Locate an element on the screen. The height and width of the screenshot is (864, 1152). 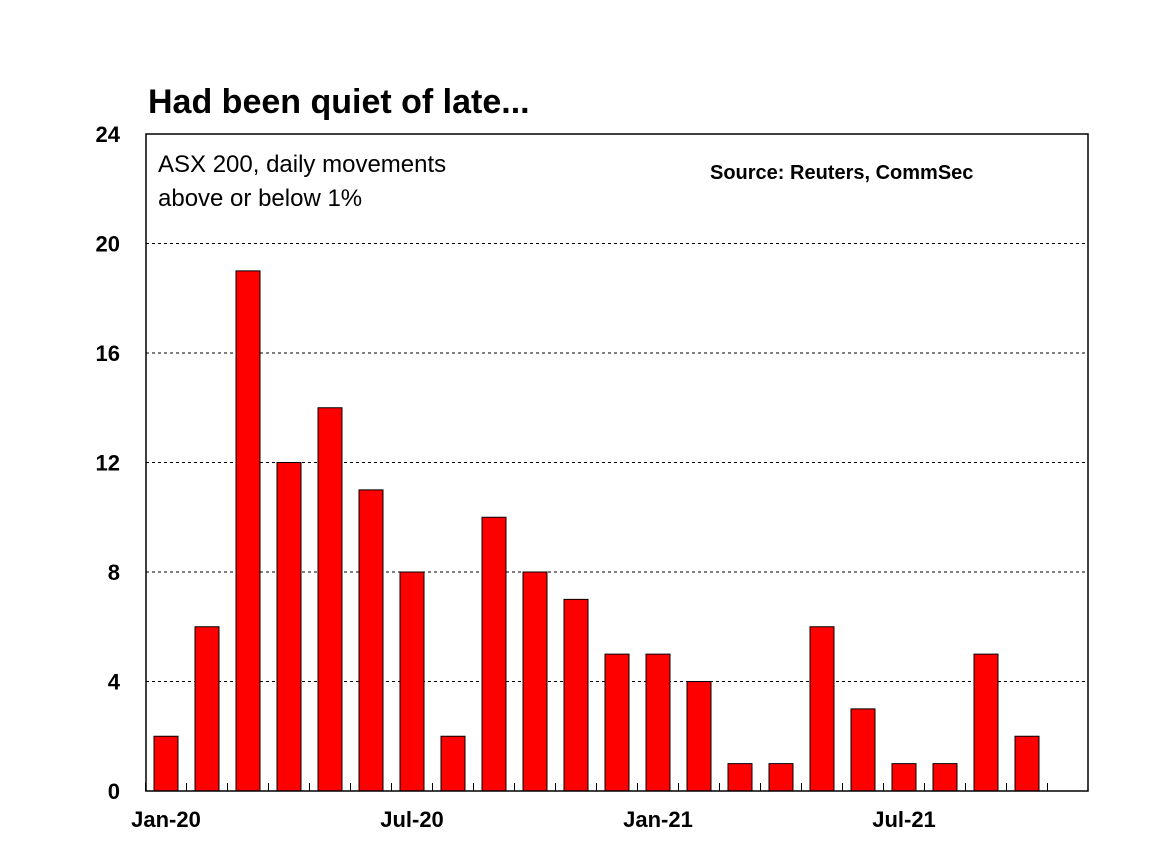
x-axis: Jan-20 Jul-20 Jan-21 Jul-21 is located at coordinates (589, 807).